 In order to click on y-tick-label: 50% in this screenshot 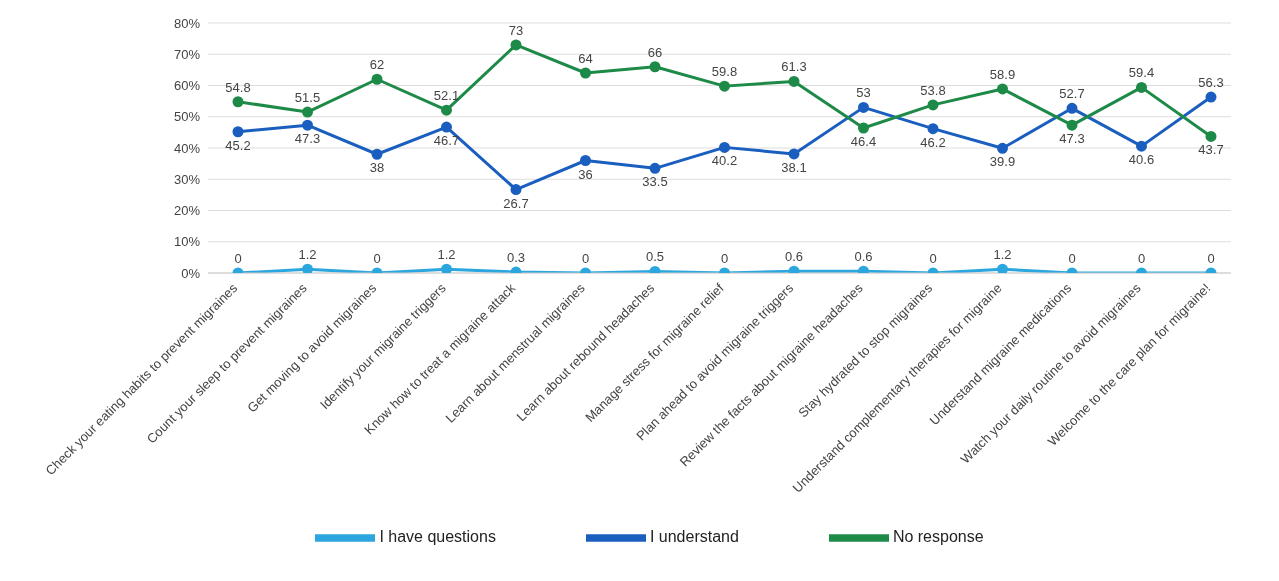, I will do `click(187, 117)`.